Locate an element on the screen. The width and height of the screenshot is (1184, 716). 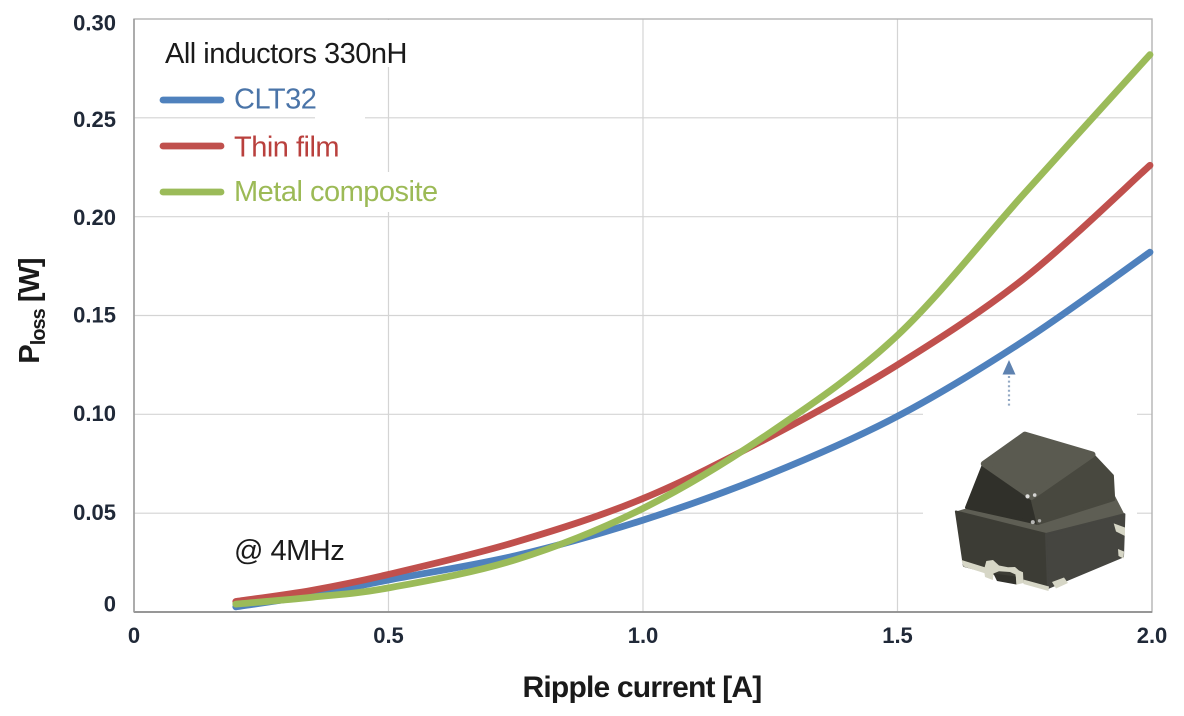
svg-text: Ploss [W] is located at coordinates (32, 310).